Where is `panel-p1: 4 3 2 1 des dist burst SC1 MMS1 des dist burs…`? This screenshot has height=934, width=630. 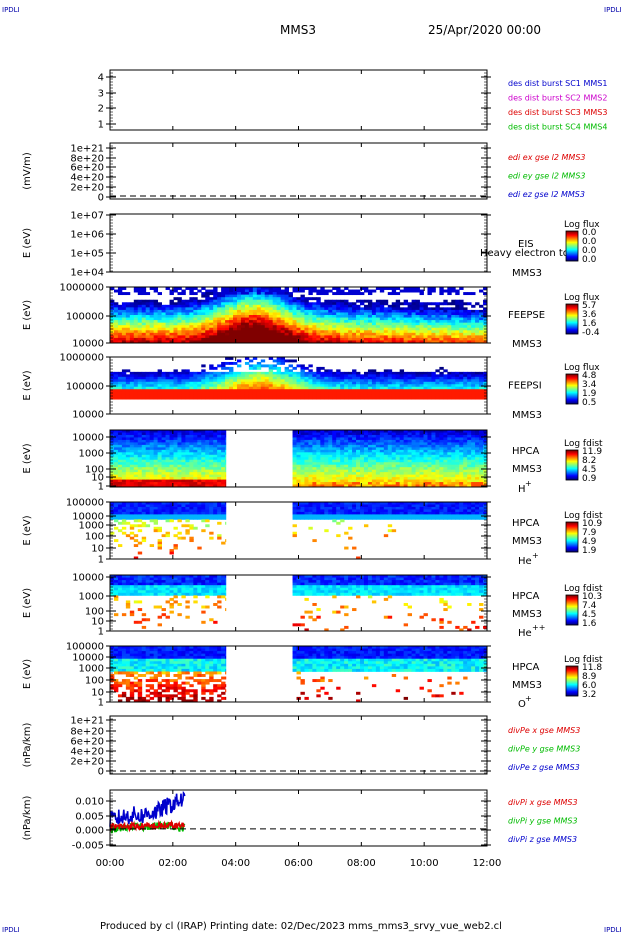
panel-p1: 4 3 2 1 des dist burst SC1 MMS1 des dist burs… is located at coordinates (352, 100).